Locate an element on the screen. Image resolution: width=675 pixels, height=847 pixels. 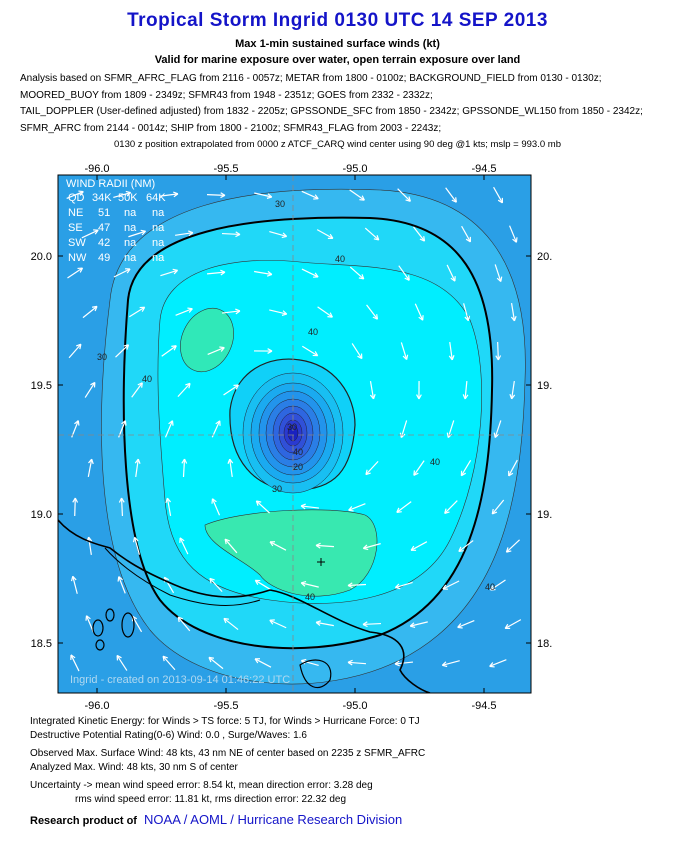
y-tick-label: 20.0 is located at coordinates (41, 257).